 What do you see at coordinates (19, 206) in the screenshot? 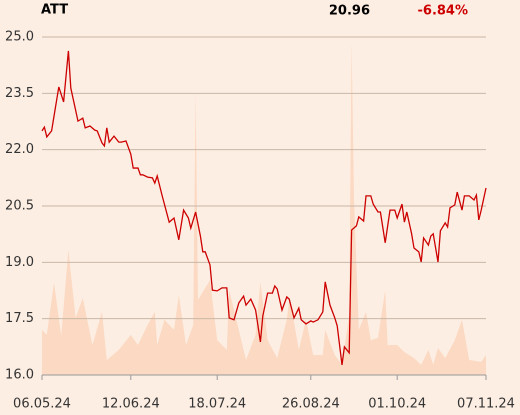
I see `y-tick-label: 20.5` at bounding box center [19, 206].